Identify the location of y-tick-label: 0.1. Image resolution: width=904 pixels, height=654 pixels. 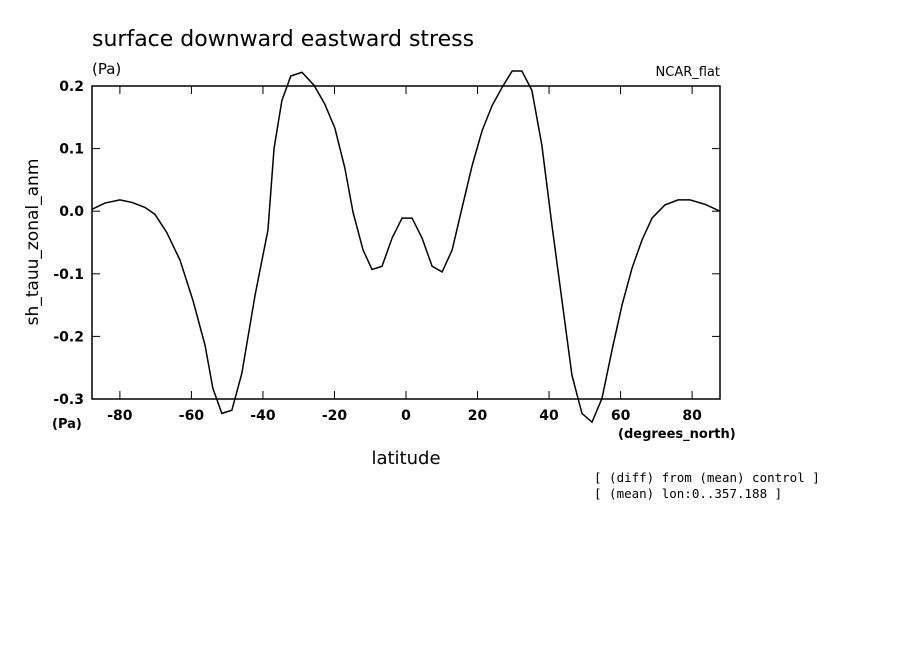
(71, 150).